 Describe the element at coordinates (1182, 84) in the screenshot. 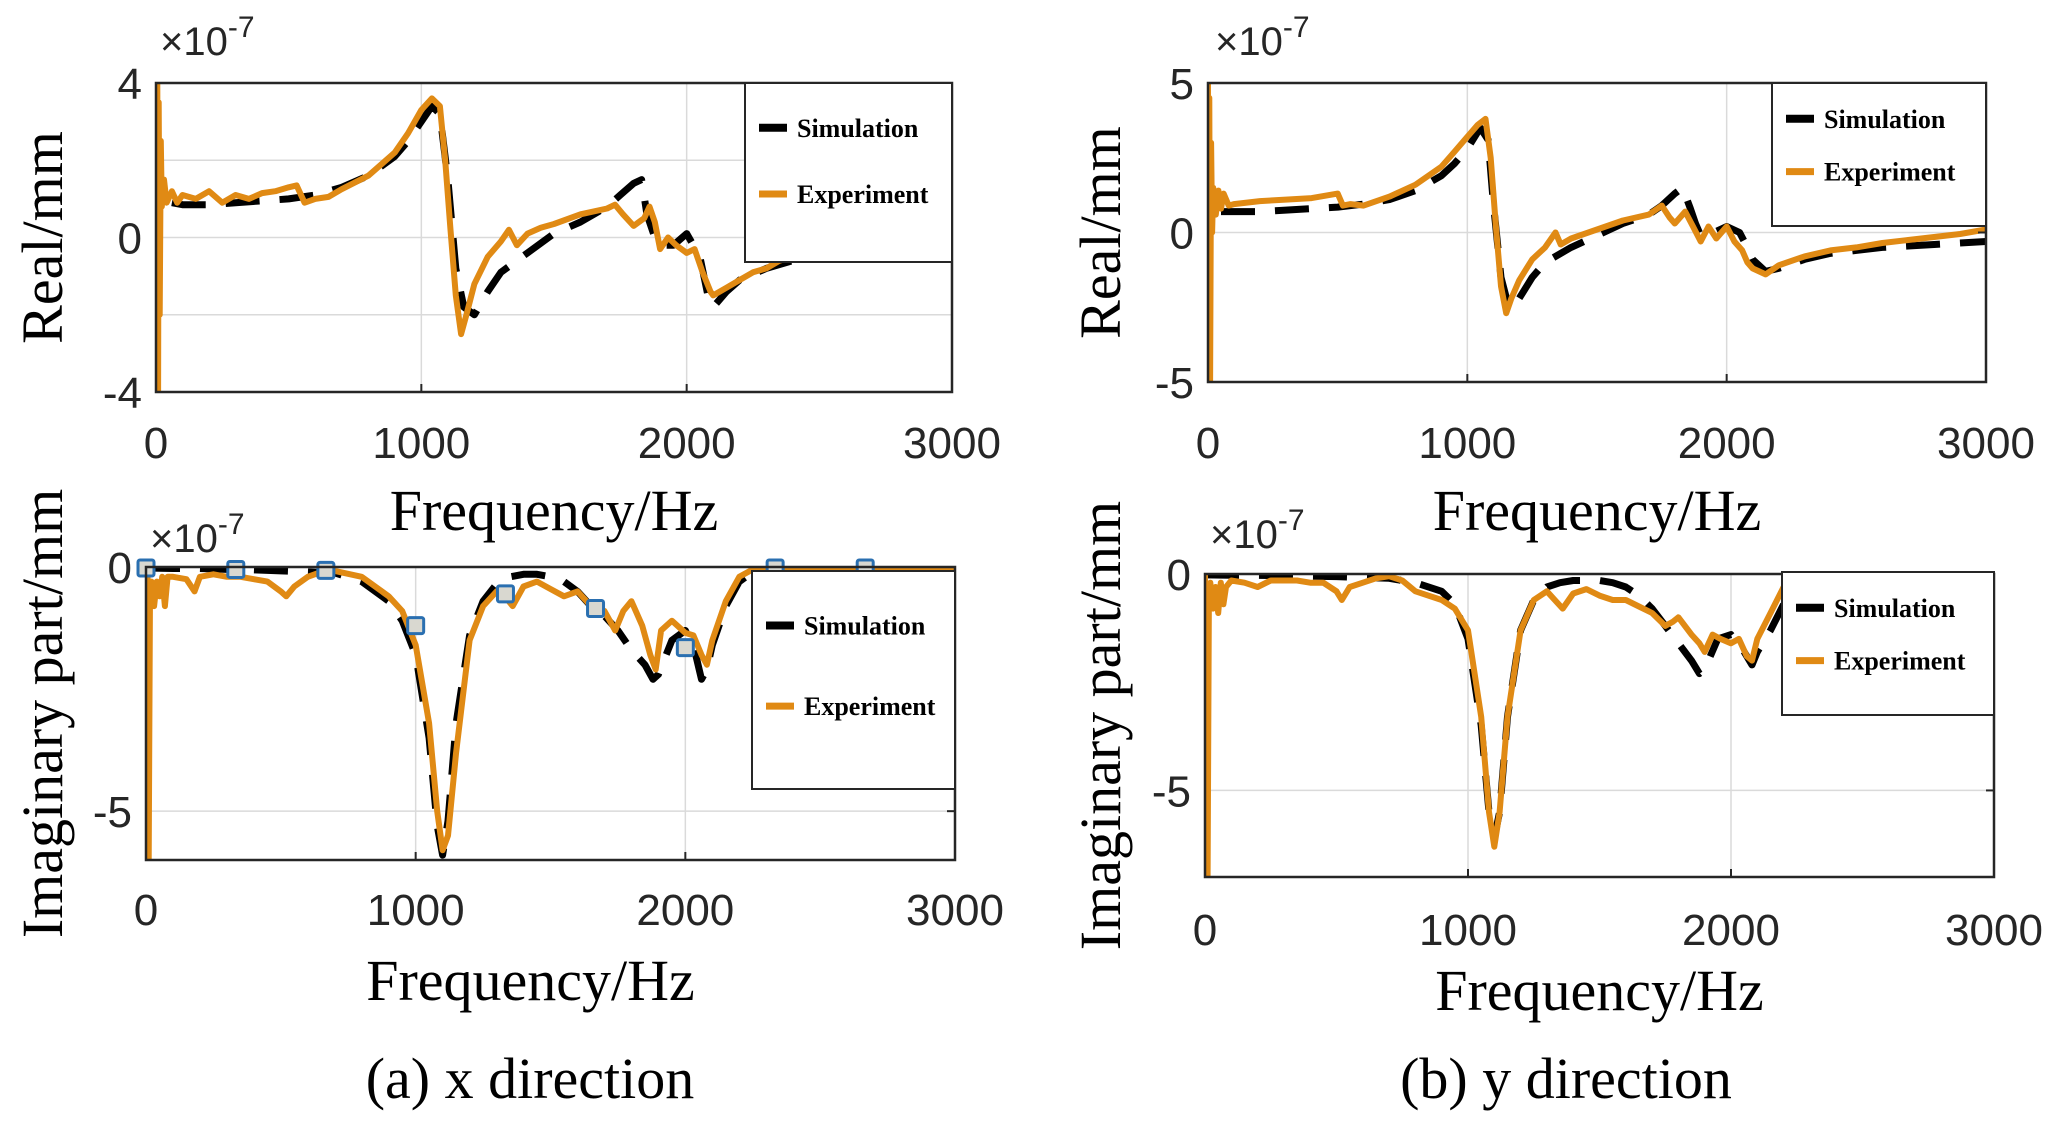

I see `y-tick-label: 5` at that location.